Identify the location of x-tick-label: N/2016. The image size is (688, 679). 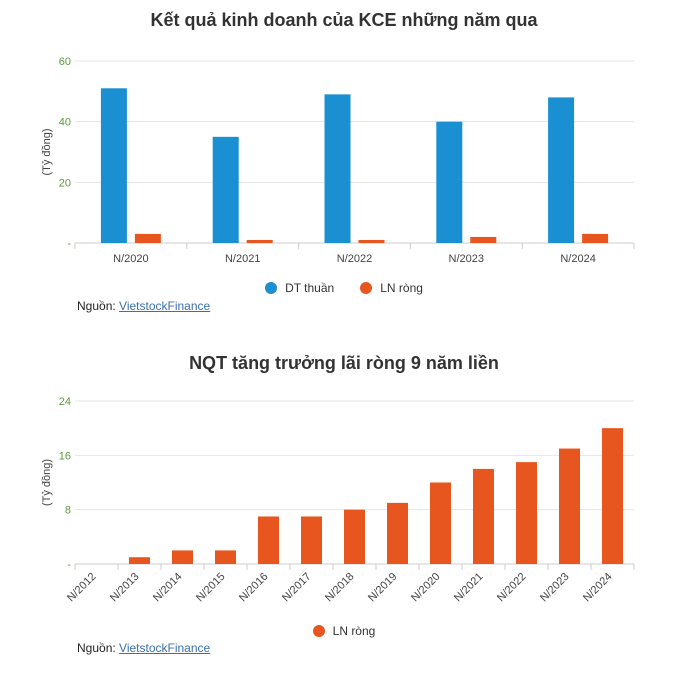
(254, 588).